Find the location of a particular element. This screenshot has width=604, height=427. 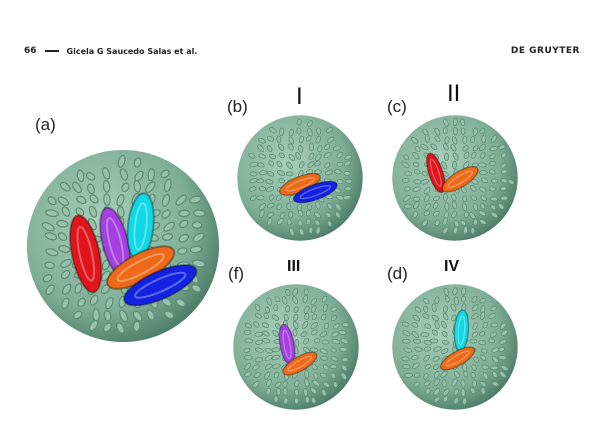

panel-c-label: (c) is located at coordinates (397, 106).